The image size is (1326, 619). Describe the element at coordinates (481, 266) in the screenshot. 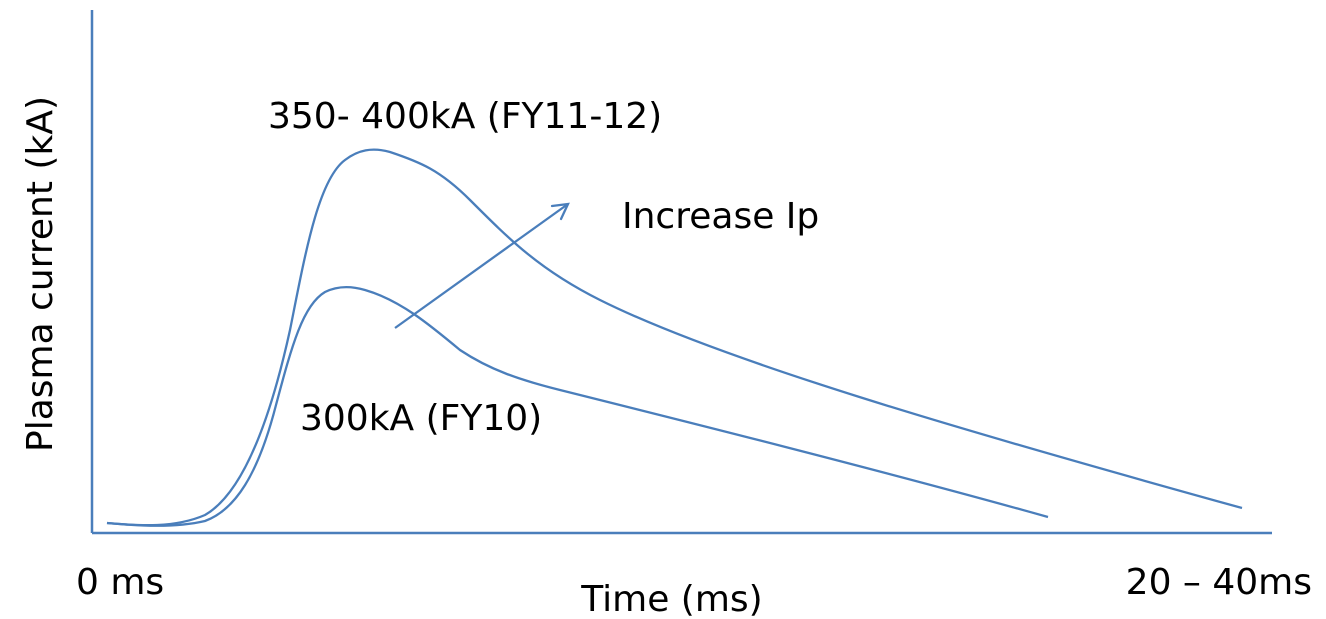

I see `increase-arrow-shaft` at that location.